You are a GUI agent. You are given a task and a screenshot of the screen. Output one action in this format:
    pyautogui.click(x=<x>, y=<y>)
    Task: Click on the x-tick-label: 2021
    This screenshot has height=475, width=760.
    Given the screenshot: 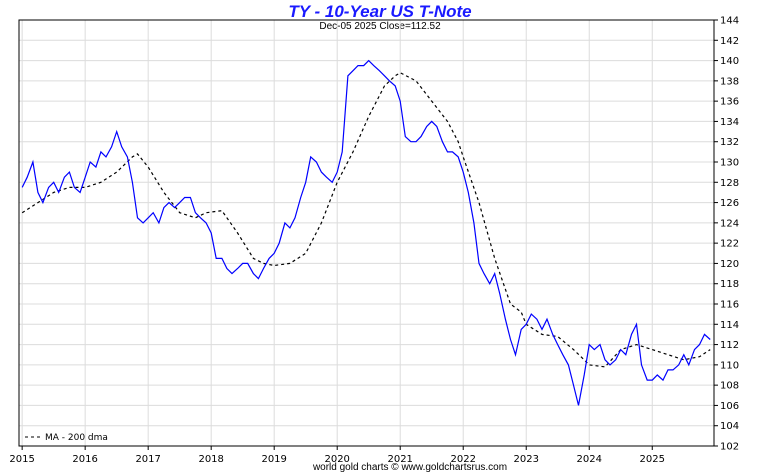 What is the action you would take?
    pyautogui.click(x=399, y=459)
    